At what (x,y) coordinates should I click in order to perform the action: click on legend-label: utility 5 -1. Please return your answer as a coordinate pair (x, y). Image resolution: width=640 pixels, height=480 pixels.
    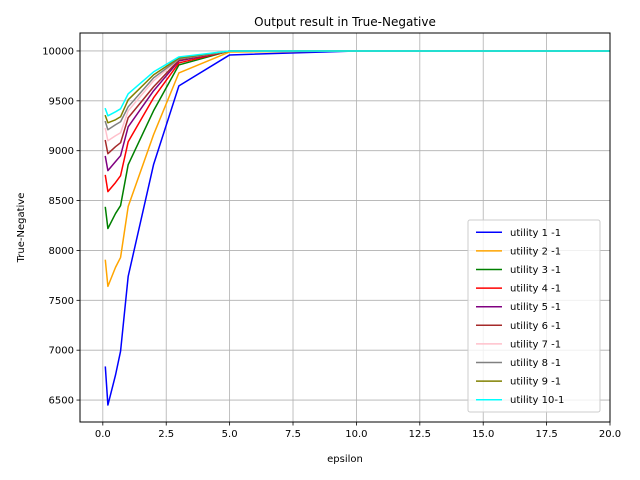
    Looking at the image, I should click on (535, 307).